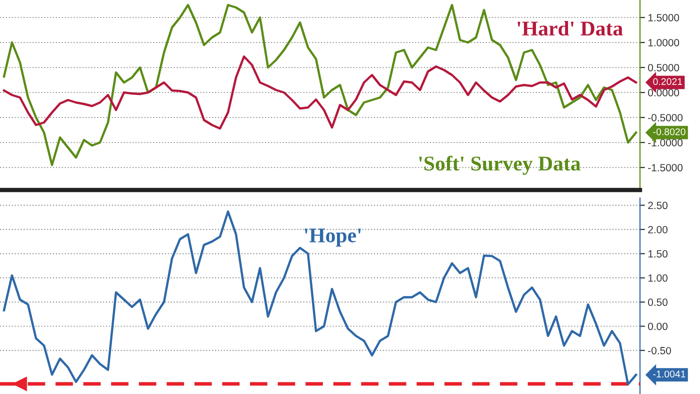 Image resolution: width=700 pixels, height=394 pixels. I want to click on y-tick-label: 0.0000, so click(664, 92).